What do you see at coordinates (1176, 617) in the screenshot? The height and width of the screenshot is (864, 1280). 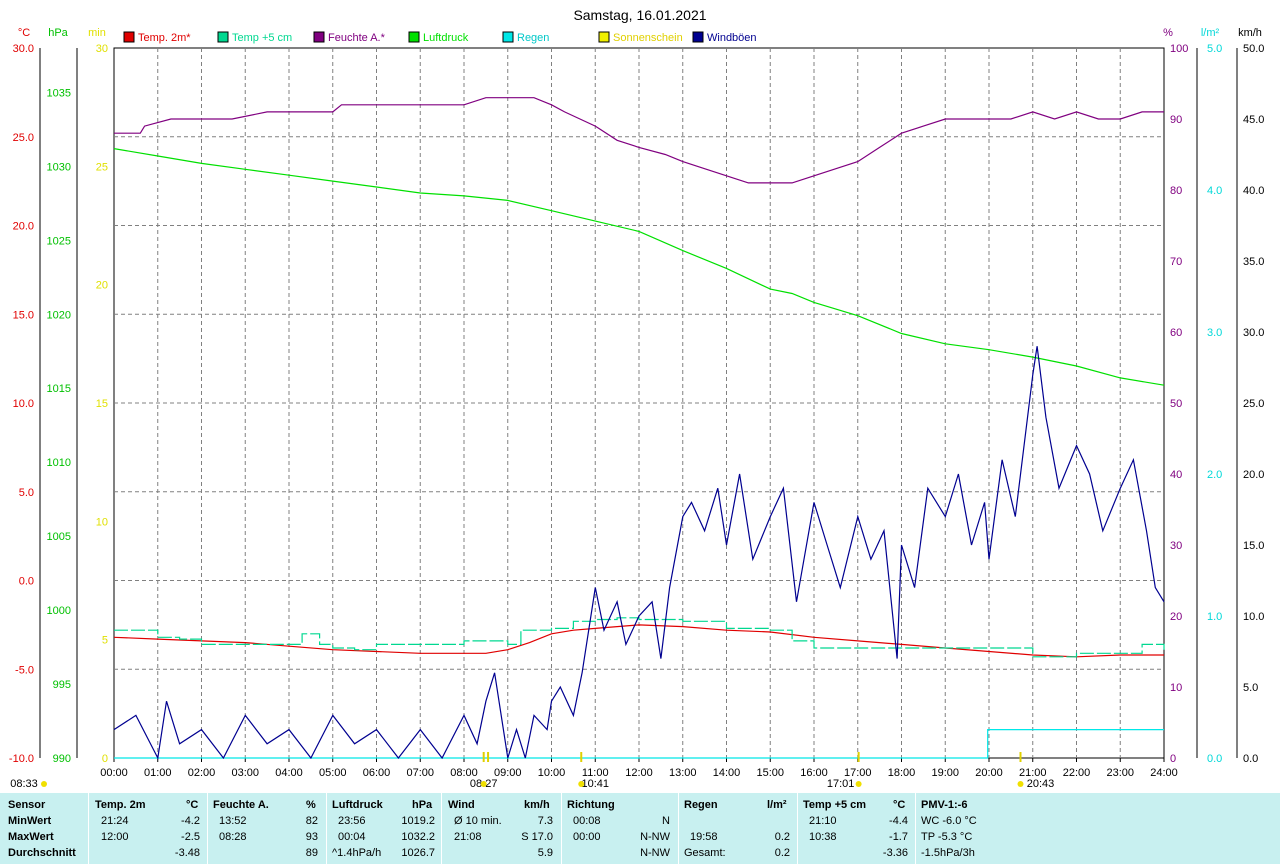 I see `humidity-axis-tick-label: 20` at bounding box center [1176, 617].